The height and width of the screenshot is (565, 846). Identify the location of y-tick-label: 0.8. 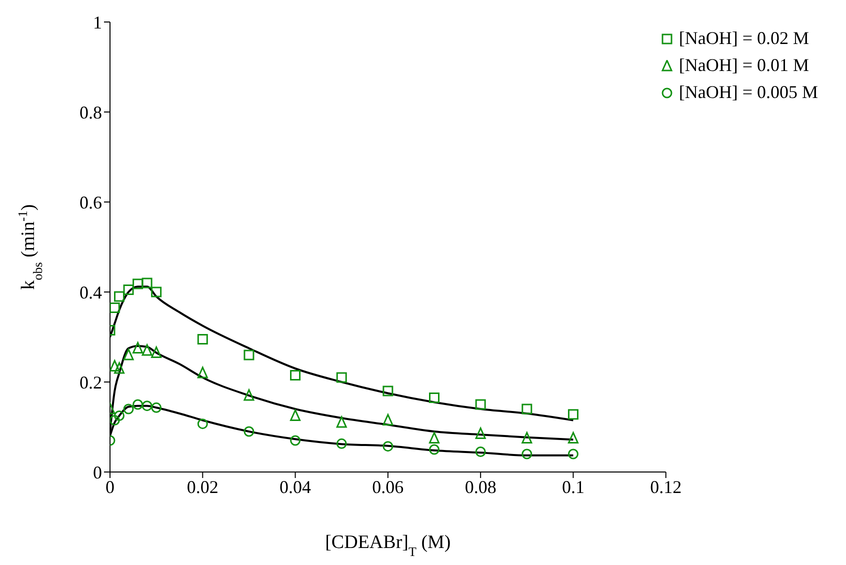
(91, 112).